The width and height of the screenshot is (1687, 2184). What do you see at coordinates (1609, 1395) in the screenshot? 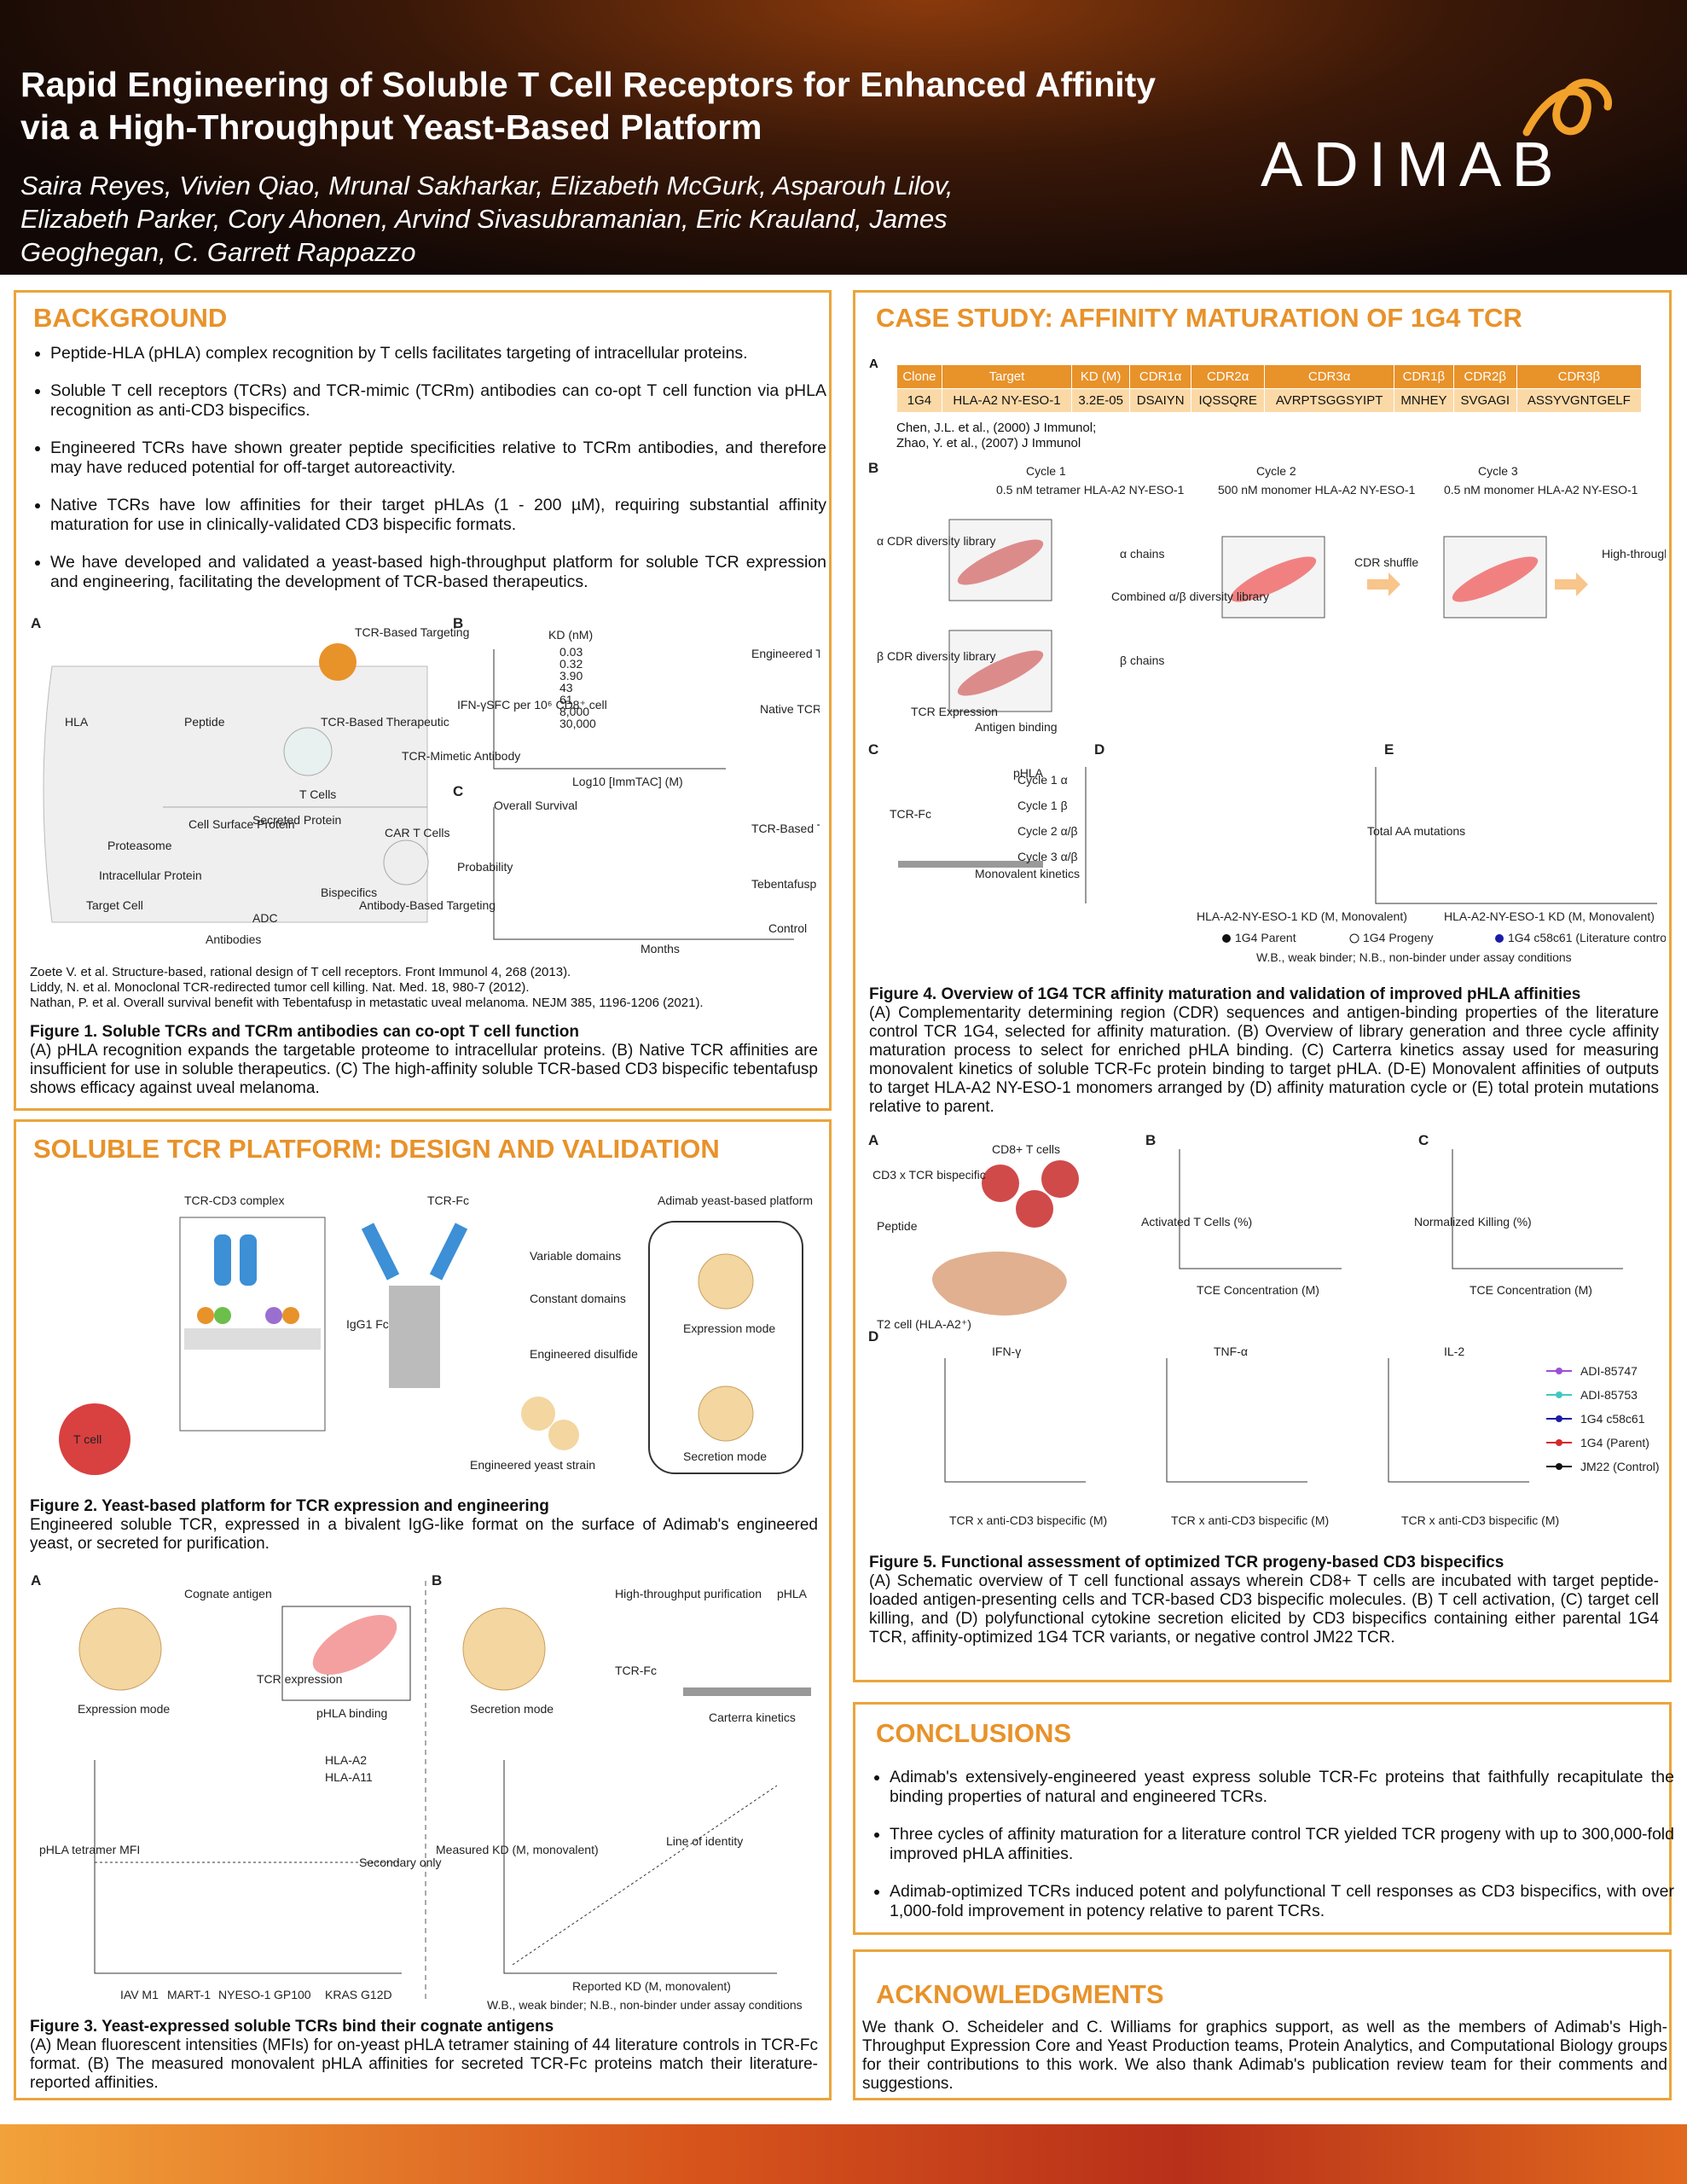
I see `legend-label: ADI-85753` at bounding box center [1609, 1395].